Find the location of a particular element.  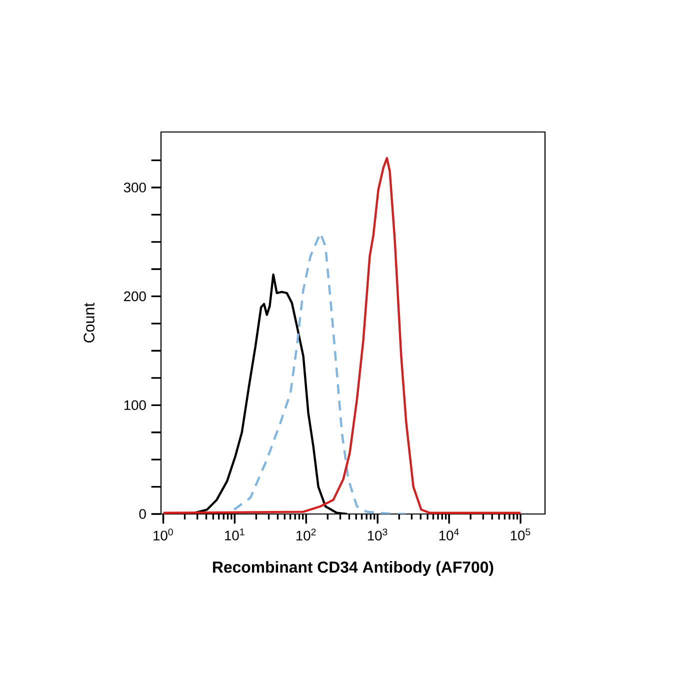

x-tick-label: 10$^{1}$ is located at coordinates (234, 534).